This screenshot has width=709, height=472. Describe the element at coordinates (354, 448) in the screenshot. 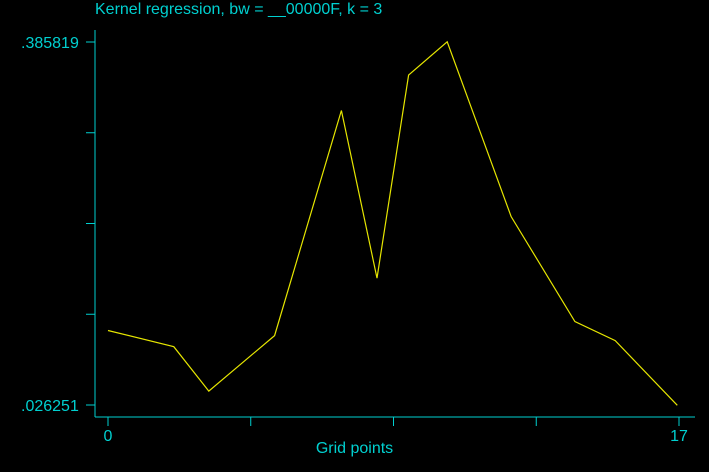

I see `x-axis-label: Grid points` at that location.